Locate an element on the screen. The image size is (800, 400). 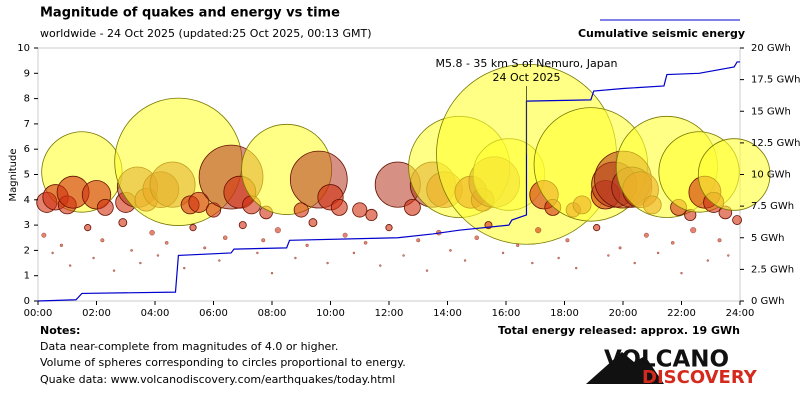
x-tick-label: 10:00 is located at coordinates (330, 313).